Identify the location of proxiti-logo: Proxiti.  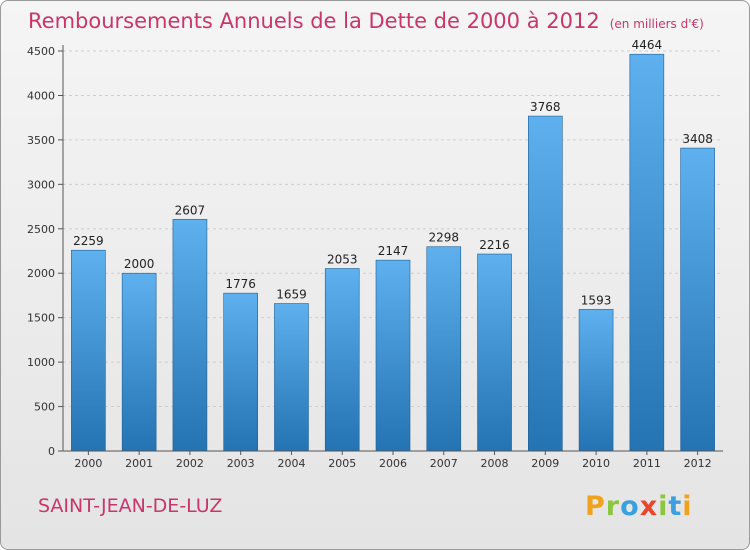
(639, 506).